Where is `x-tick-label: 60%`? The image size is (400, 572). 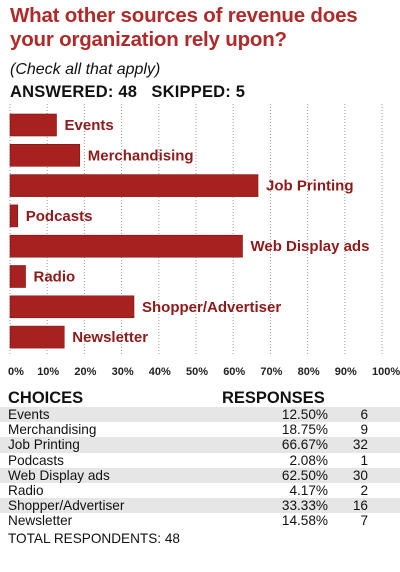
x-tick-label: 60% is located at coordinates (234, 372).